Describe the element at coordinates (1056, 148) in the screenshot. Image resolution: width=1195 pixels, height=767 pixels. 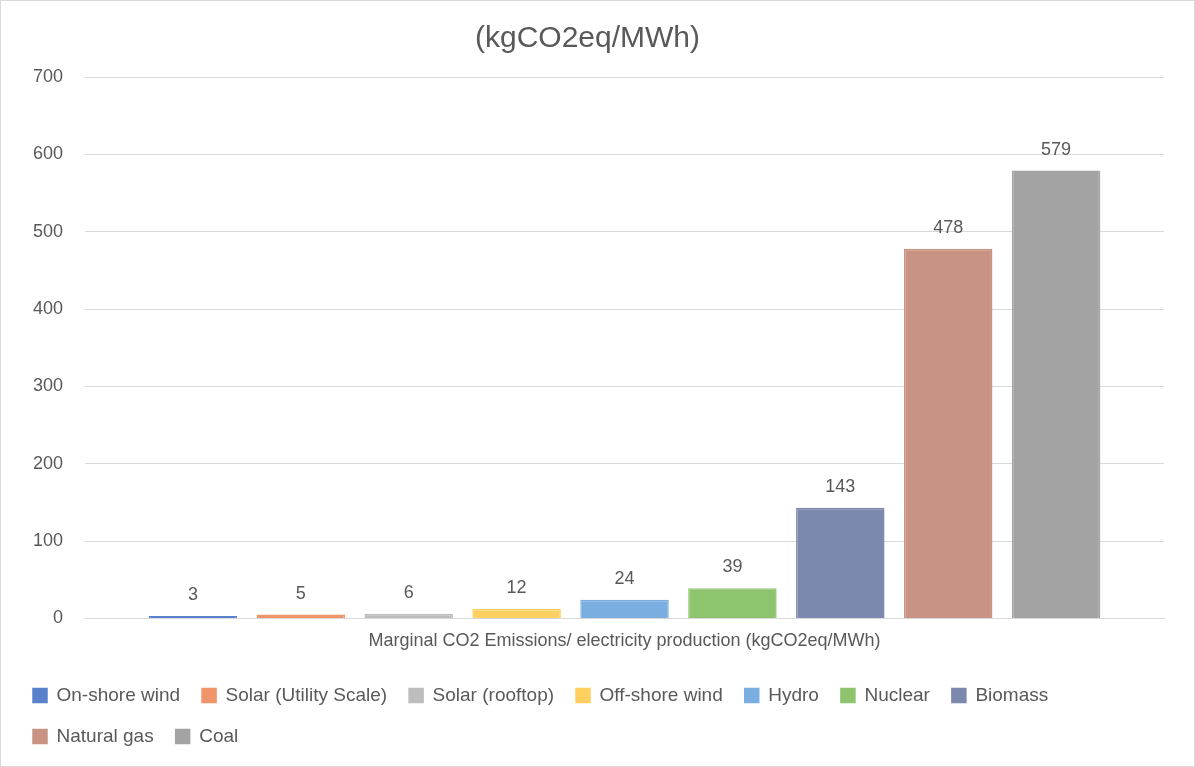
I see `data-label: 579` at that location.